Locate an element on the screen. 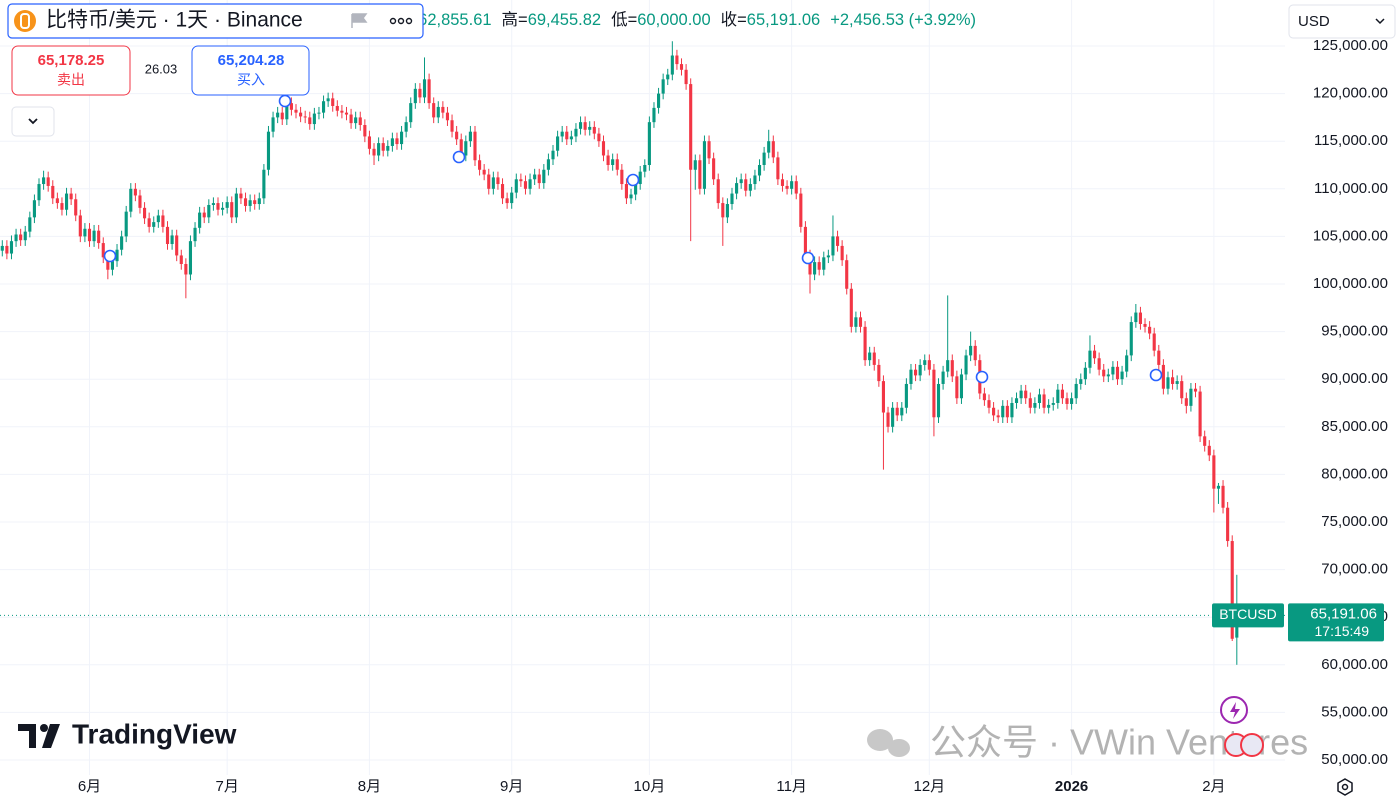 This screenshot has height=801, width=1400. sell-price: 65,178.25 is located at coordinates (71, 60).